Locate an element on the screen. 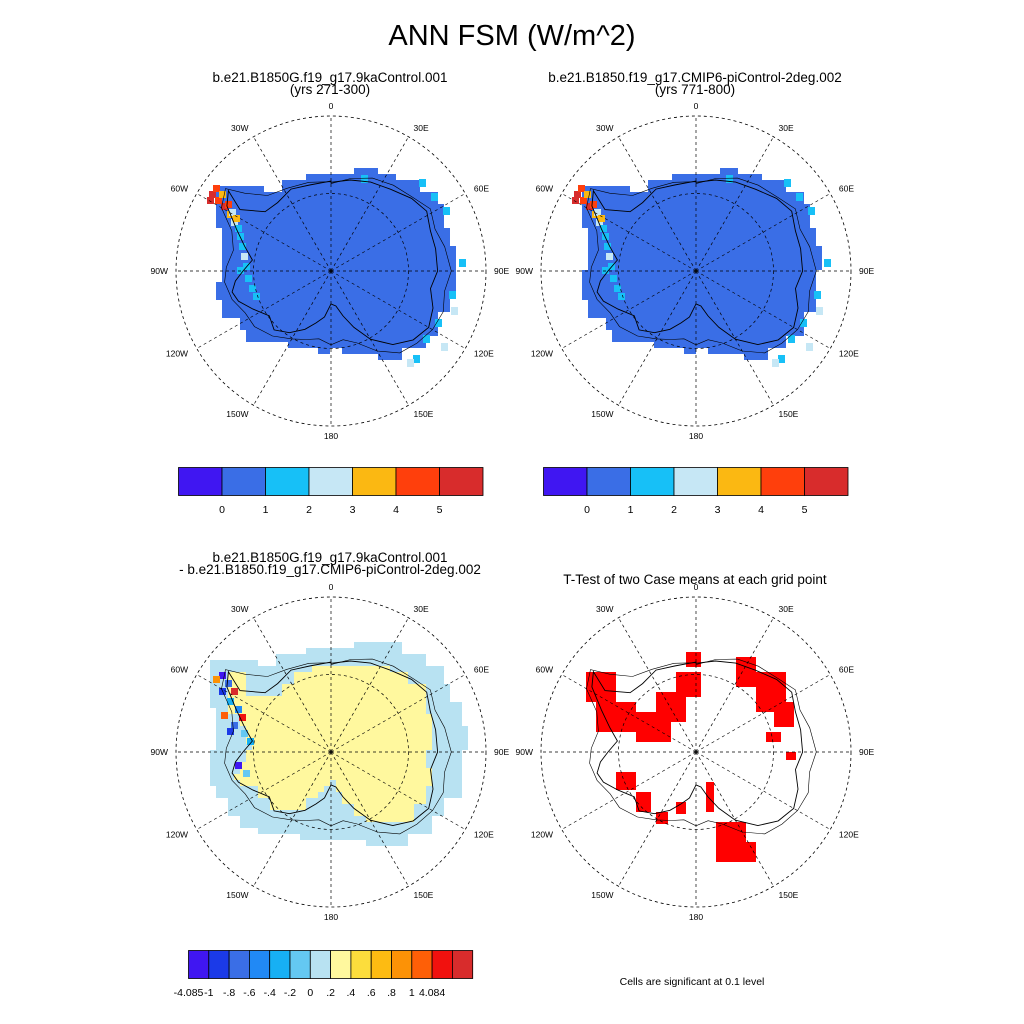 Image resolution: width=1024 pixels, height=1024 pixels. colorbar-tick-label: 0 is located at coordinates (310, 993).